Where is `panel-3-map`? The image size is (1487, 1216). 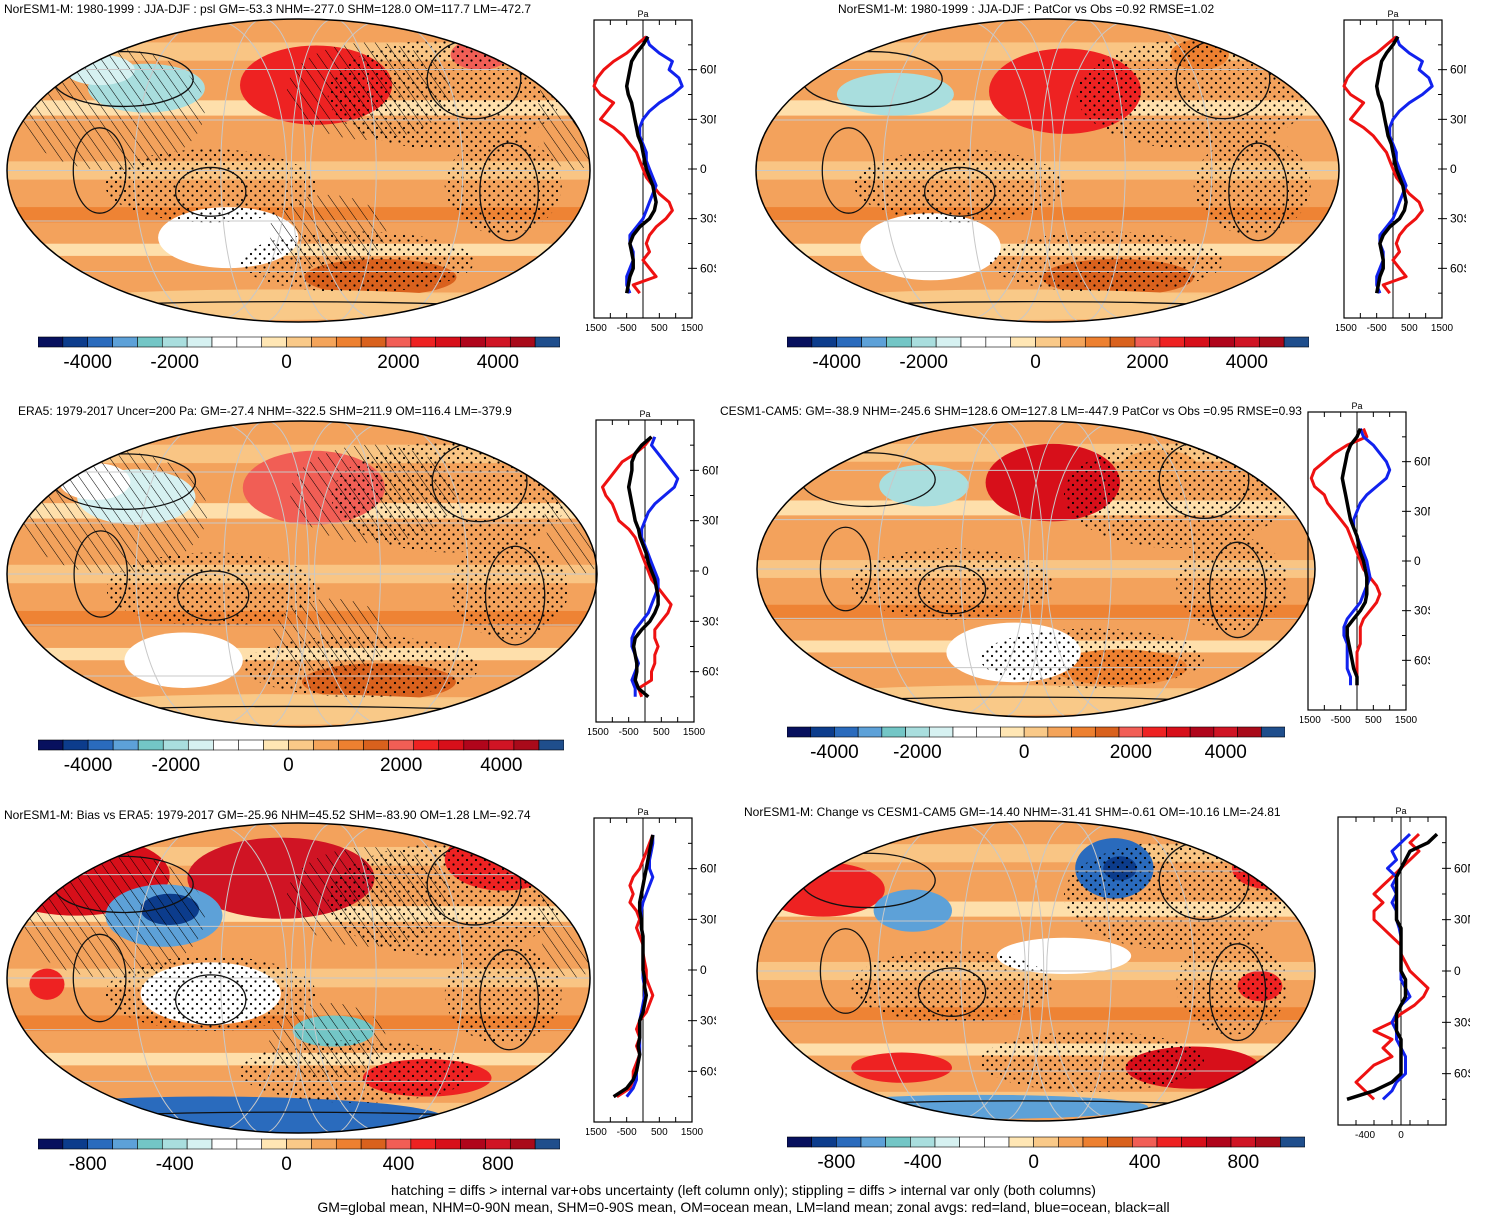 panel-3-map is located at coordinates (302, 574).